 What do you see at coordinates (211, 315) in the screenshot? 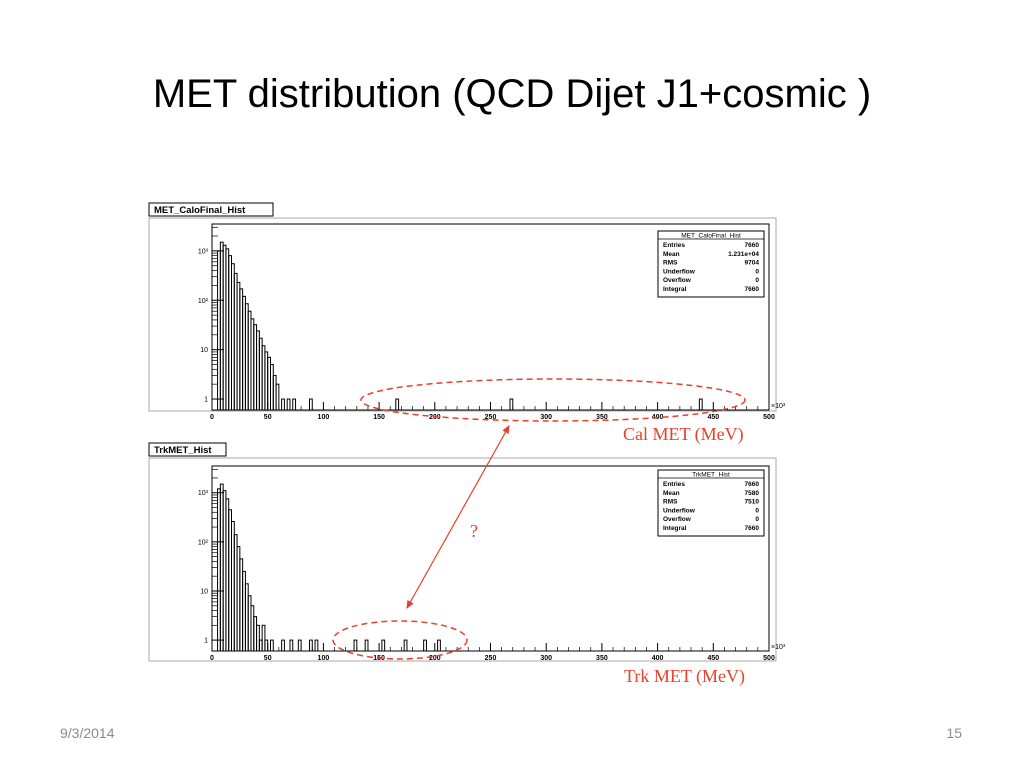
I see `y-axis: 1 10 10² 10³` at bounding box center [211, 315].